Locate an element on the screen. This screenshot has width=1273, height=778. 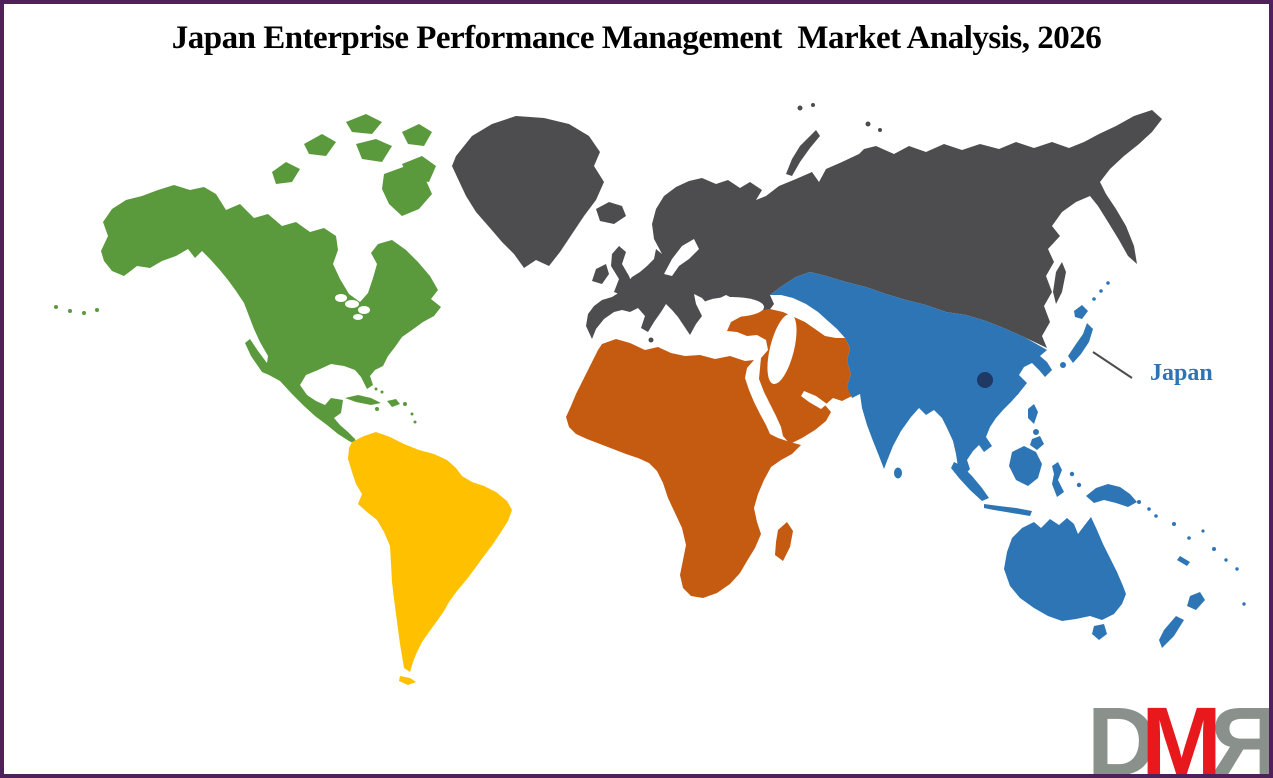
novaya-zemlya is located at coordinates (803, 153).